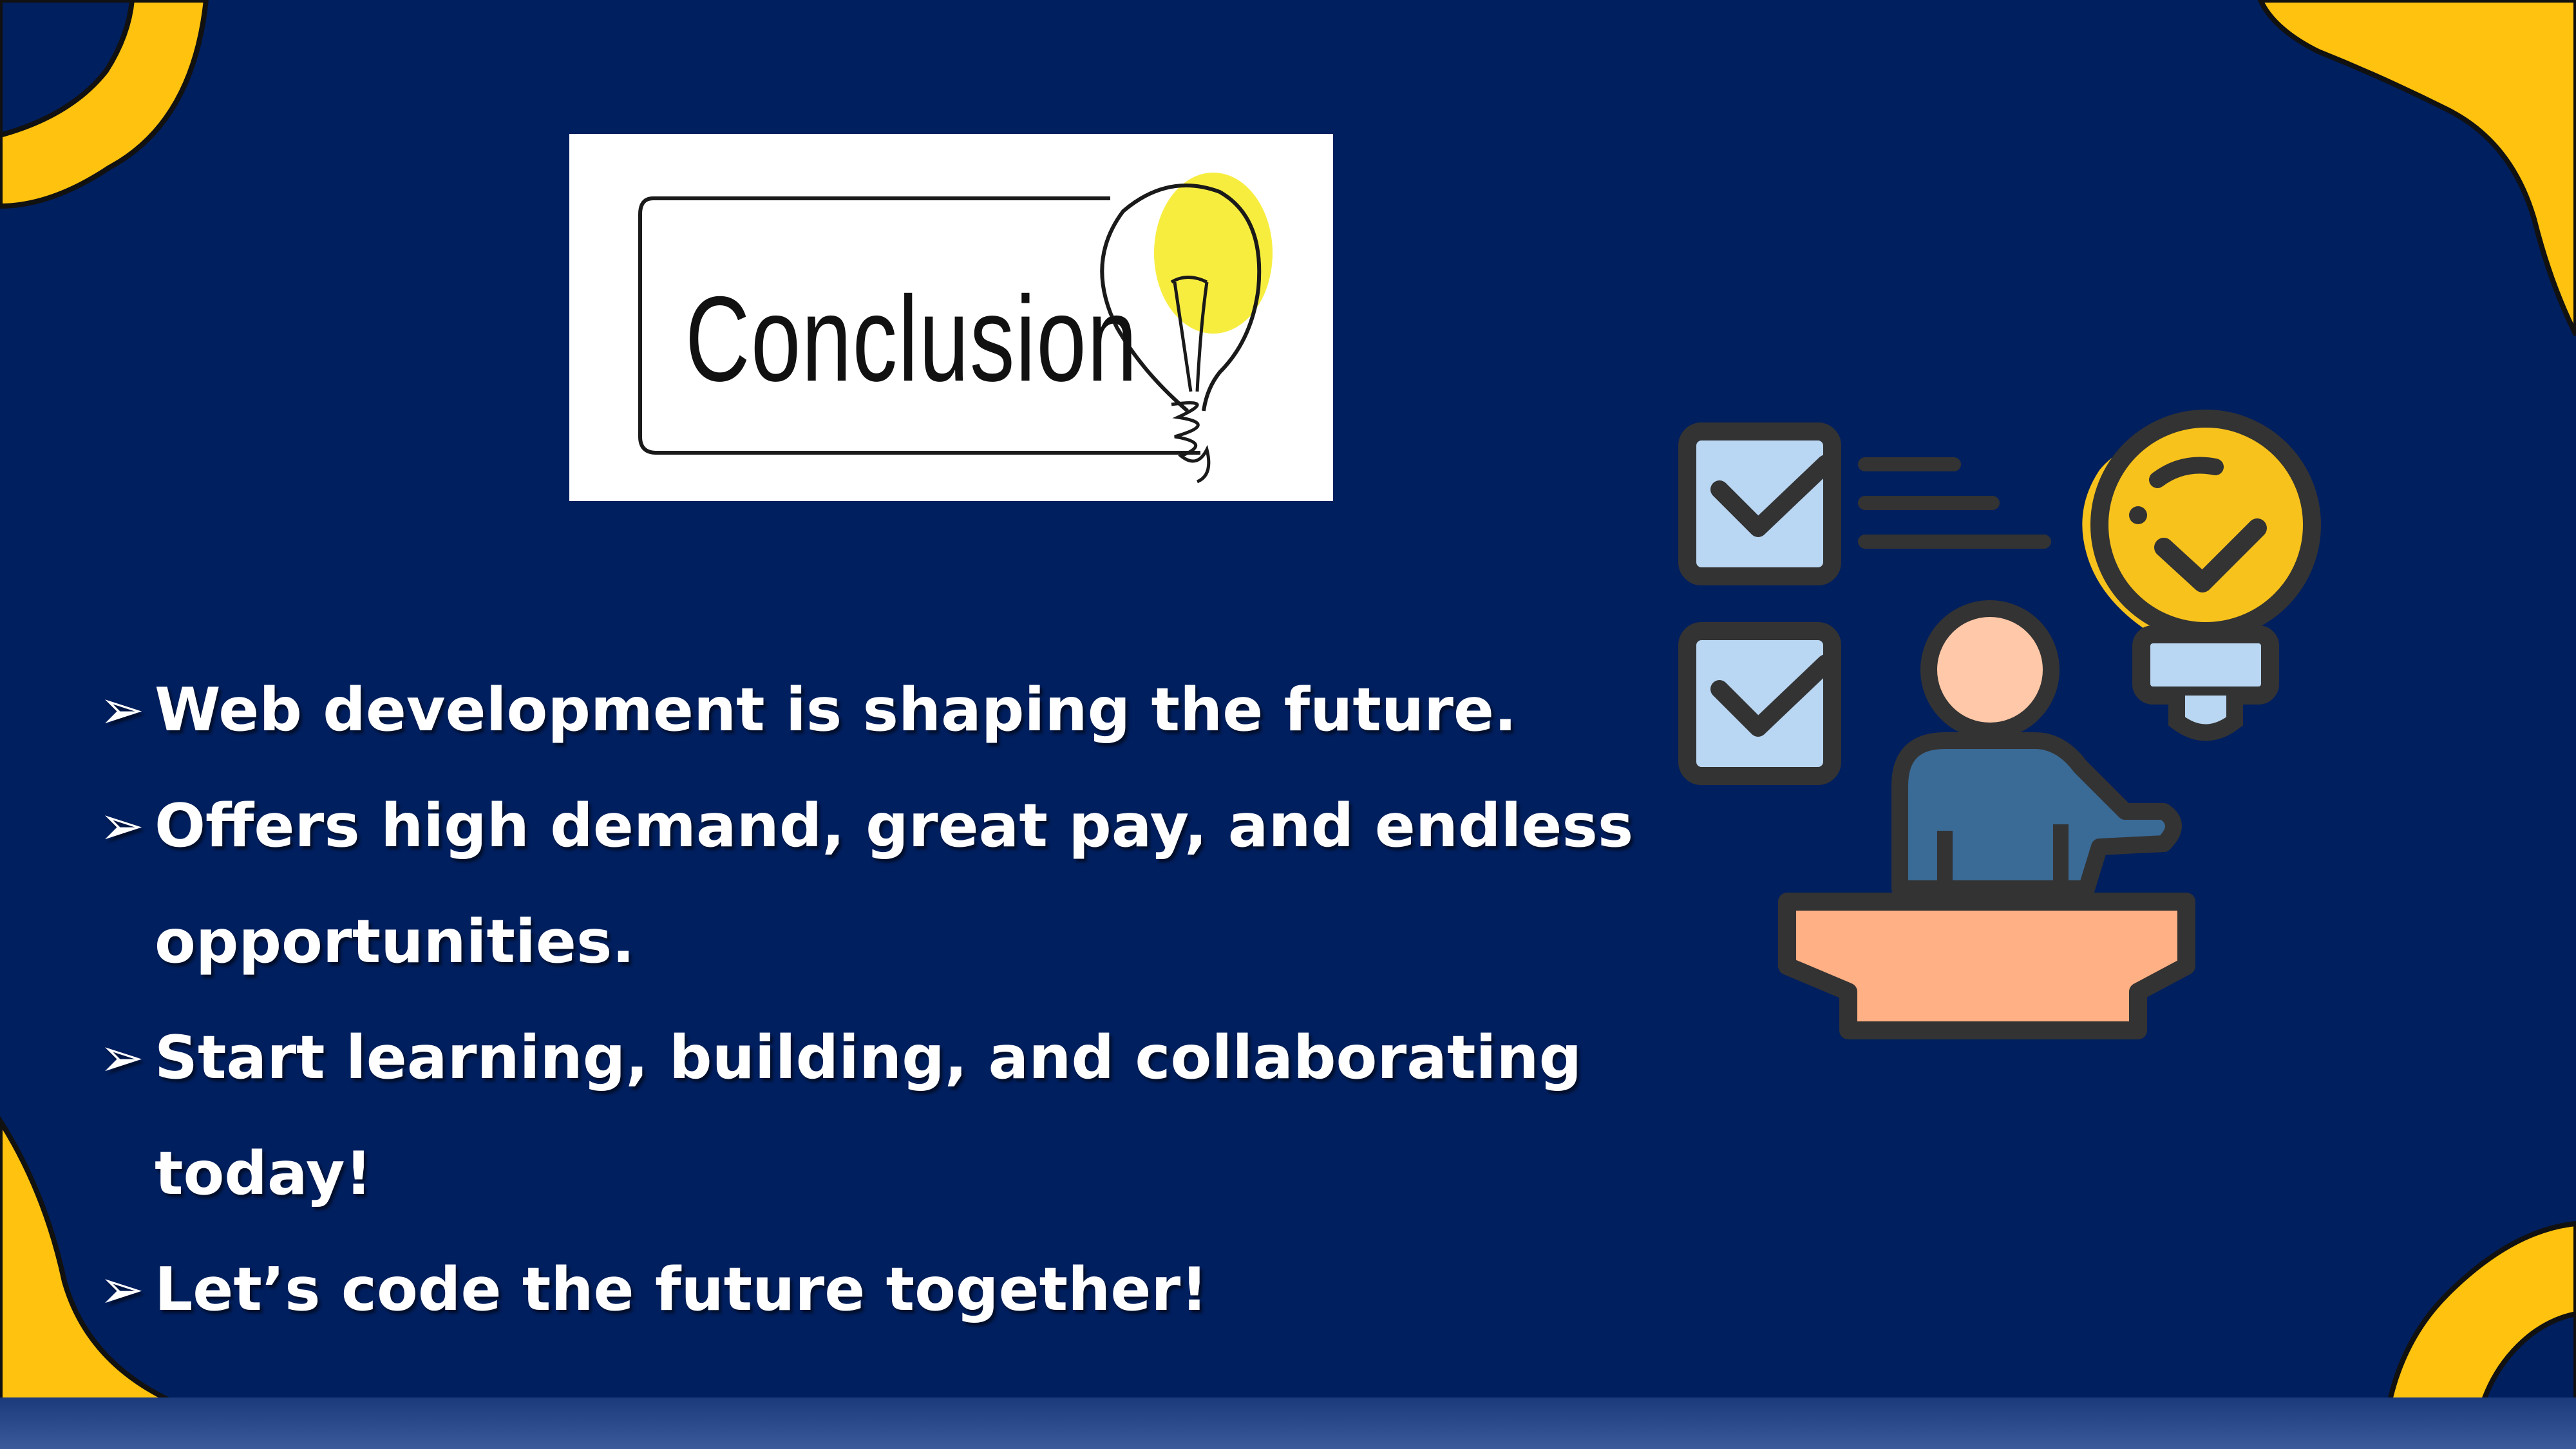 The image size is (2576, 1449). I want to click on bullet-item: ➢ Web development is shaping the future., so click(902, 710).